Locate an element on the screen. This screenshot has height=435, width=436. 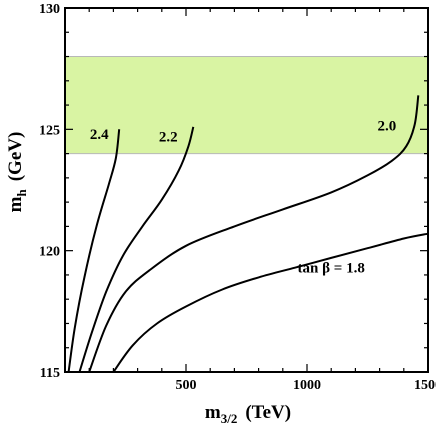
curve-label: 2.4 is located at coordinates (99, 135).